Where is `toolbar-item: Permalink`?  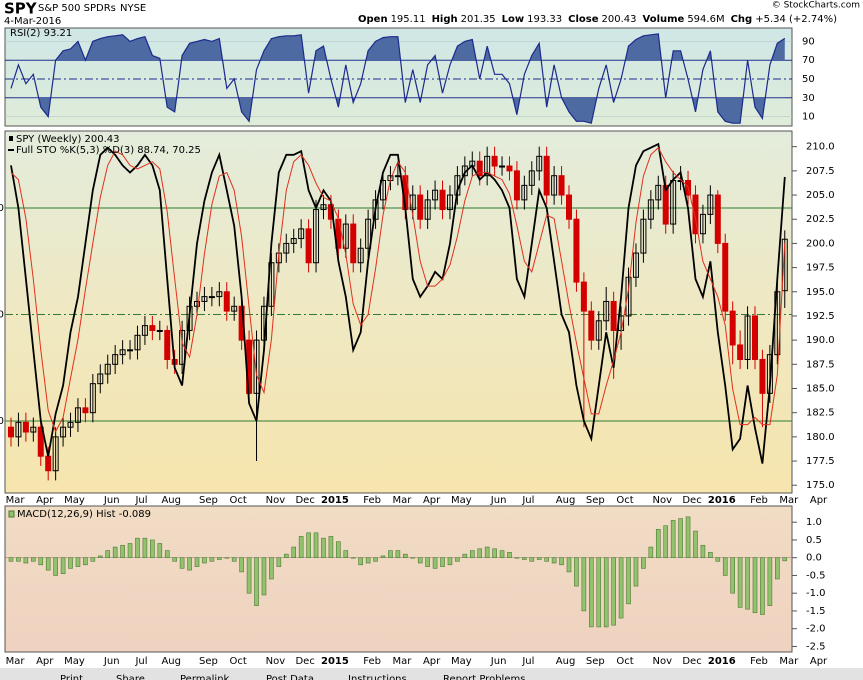
toolbar-item: Permalink is located at coordinates (205, 677).